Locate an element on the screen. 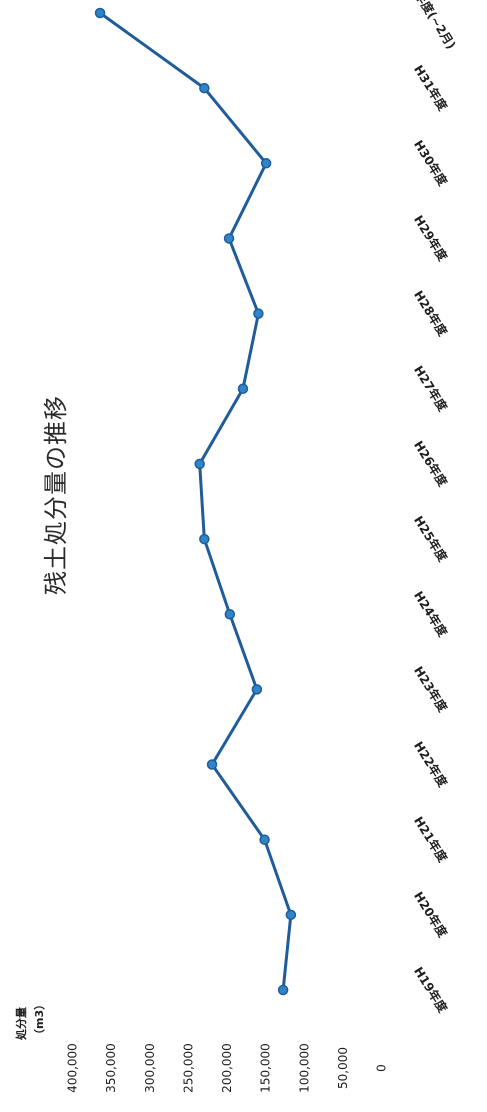 The image size is (487, 1112). chart-title-text: 残土処分量の推移 is located at coordinates (56, 495).